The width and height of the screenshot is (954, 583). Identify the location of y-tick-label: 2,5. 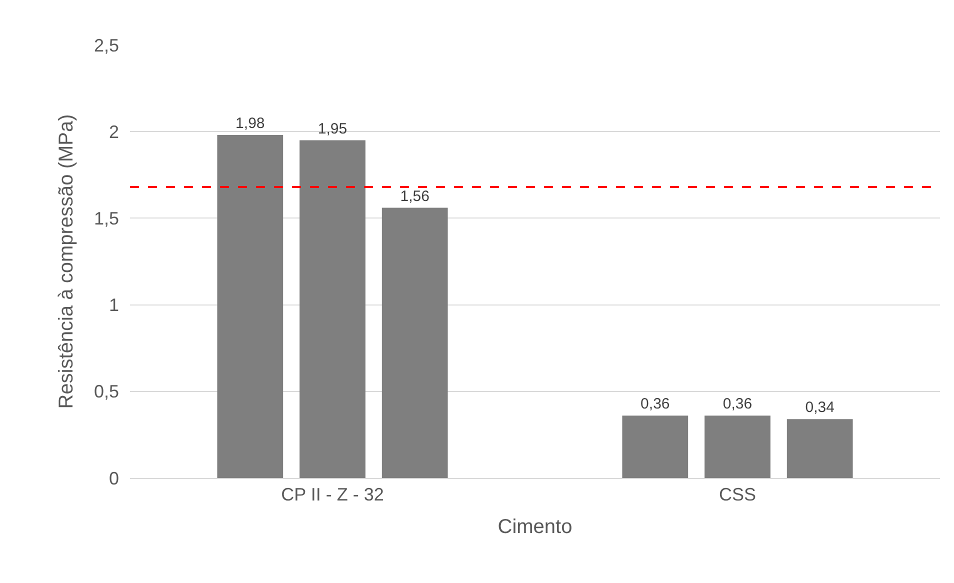
(106, 45).